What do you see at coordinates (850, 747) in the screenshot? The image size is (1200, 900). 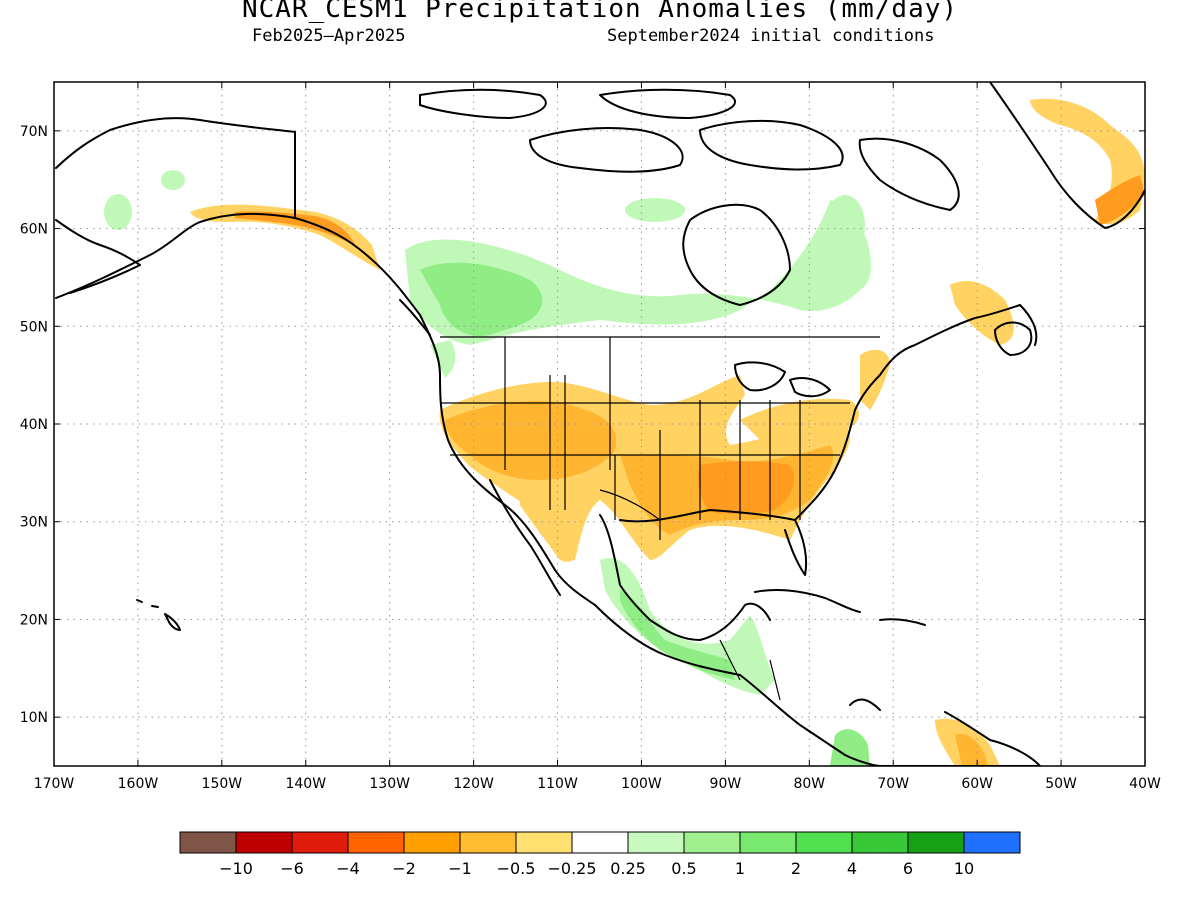 I see `wet-anomaly-south-america` at bounding box center [850, 747].